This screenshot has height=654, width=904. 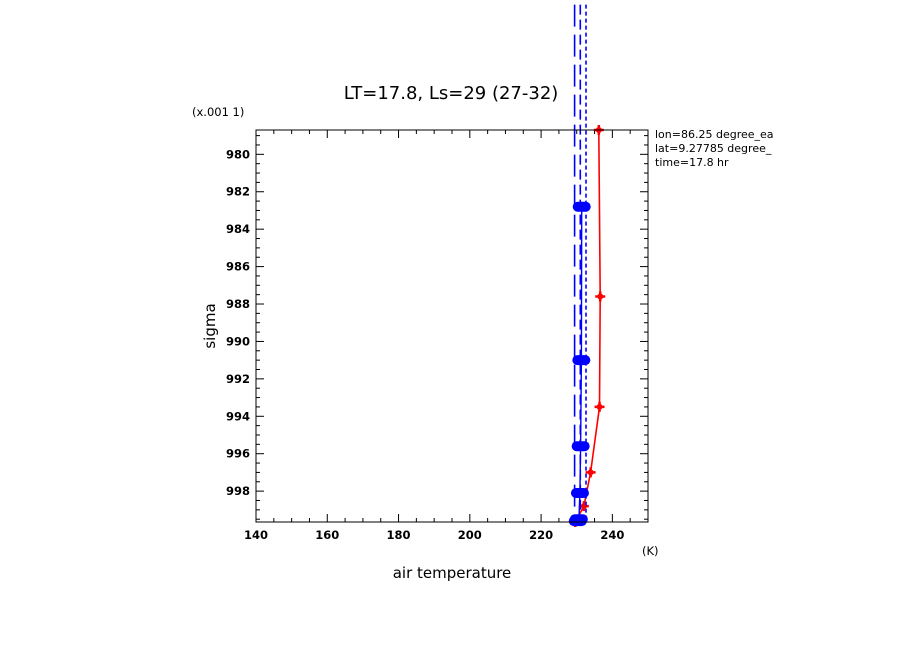 I want to click on y-axis-unit: (x.001 1), so click(x=218, y=112).